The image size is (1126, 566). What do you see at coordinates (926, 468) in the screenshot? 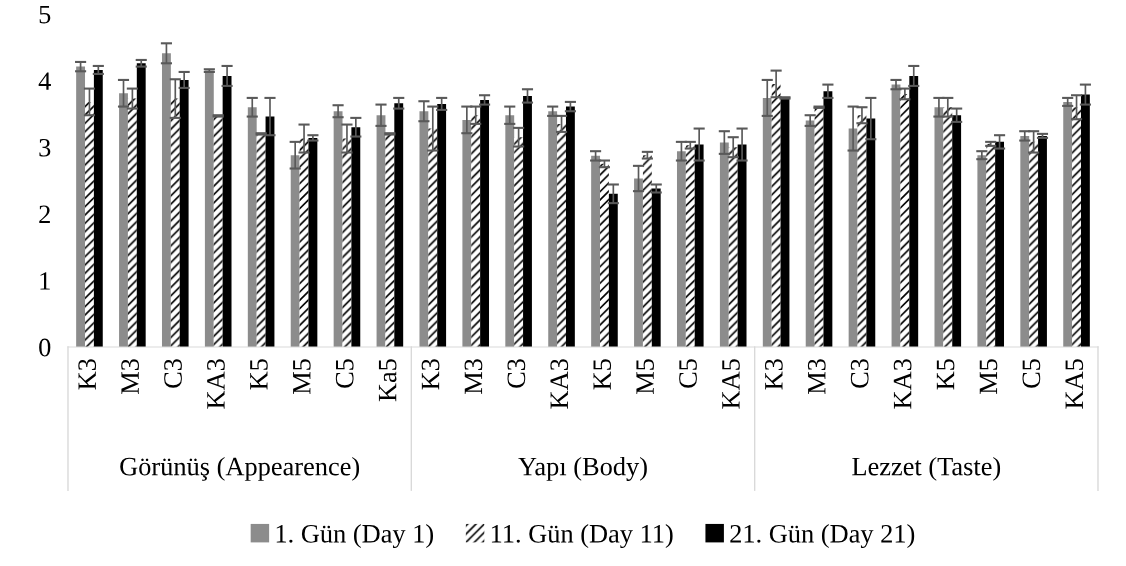
I see `text: Lezzet (Taste)` at bounding box center [926, 468].